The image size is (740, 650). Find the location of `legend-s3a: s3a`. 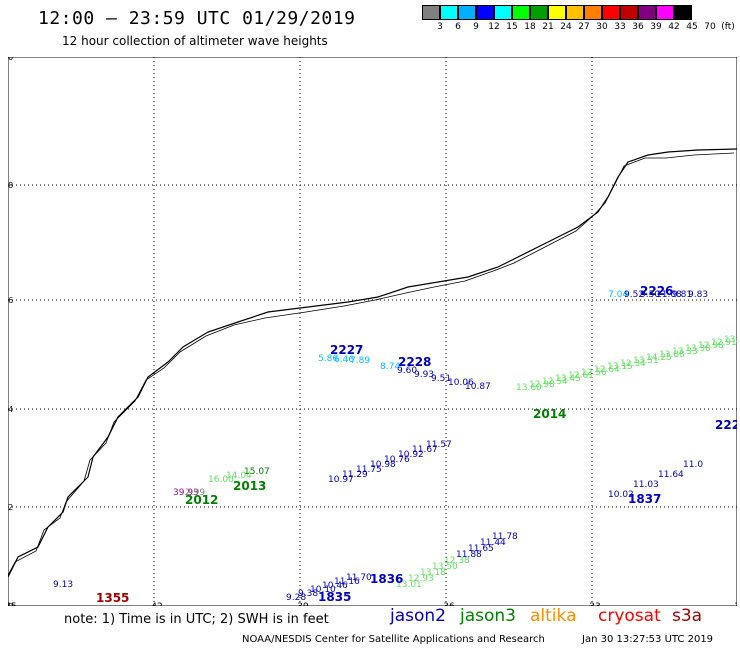

legend-s3a: s3a is located at coordinates (687, 616).